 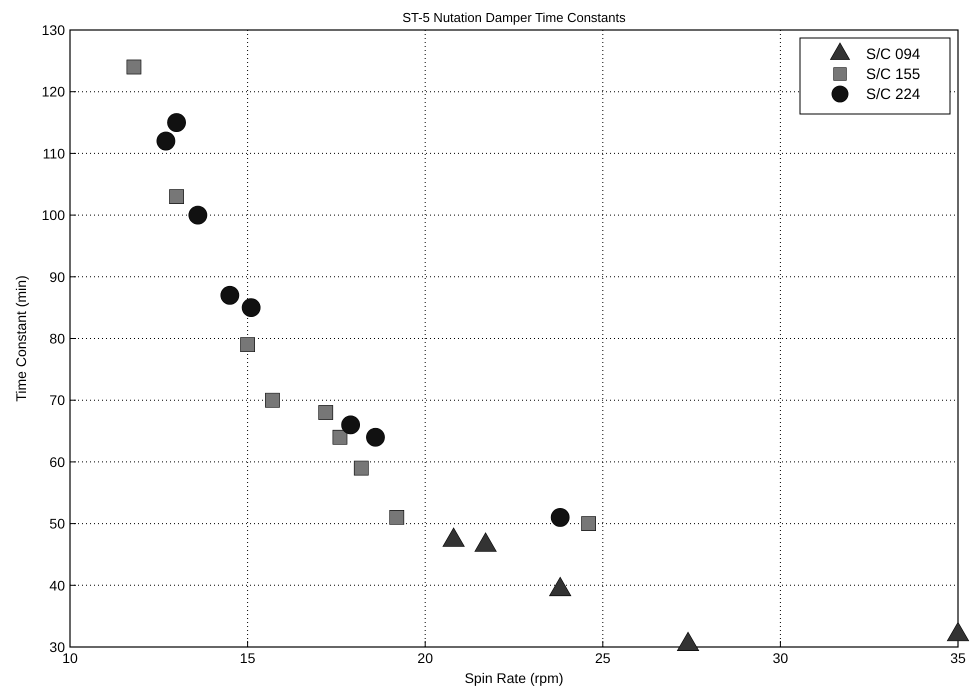 What do you see at coordinates (21, 338) in the screenshot?
I see `y-axis-title: Time Constant (min)` at bounding box center [21, 338].